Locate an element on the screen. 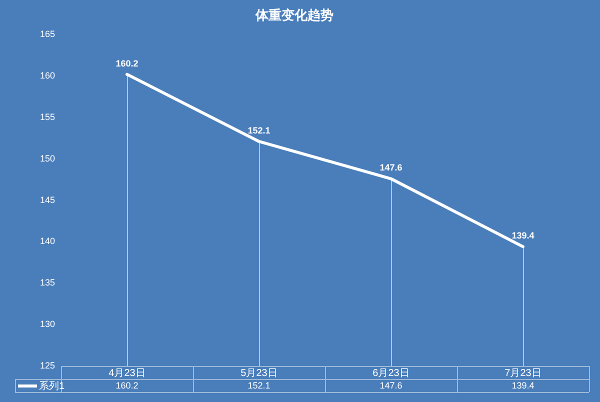  annotation: 147.6 is located at coordinates (391, 167).